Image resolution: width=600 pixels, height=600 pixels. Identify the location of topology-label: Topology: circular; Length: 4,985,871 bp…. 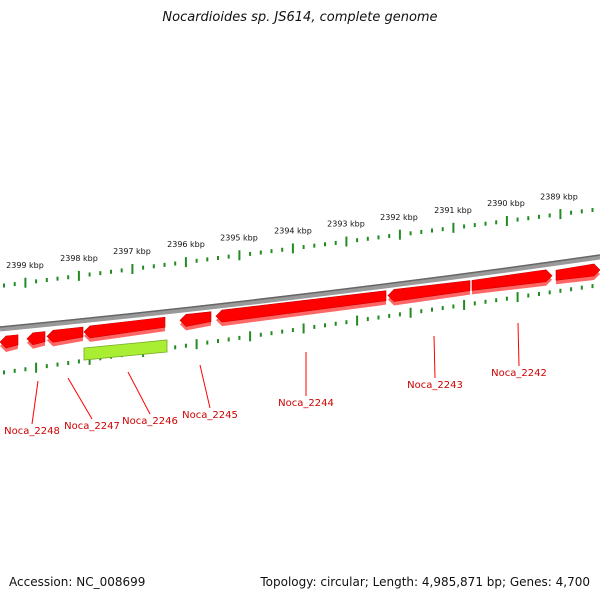
(425, 582).